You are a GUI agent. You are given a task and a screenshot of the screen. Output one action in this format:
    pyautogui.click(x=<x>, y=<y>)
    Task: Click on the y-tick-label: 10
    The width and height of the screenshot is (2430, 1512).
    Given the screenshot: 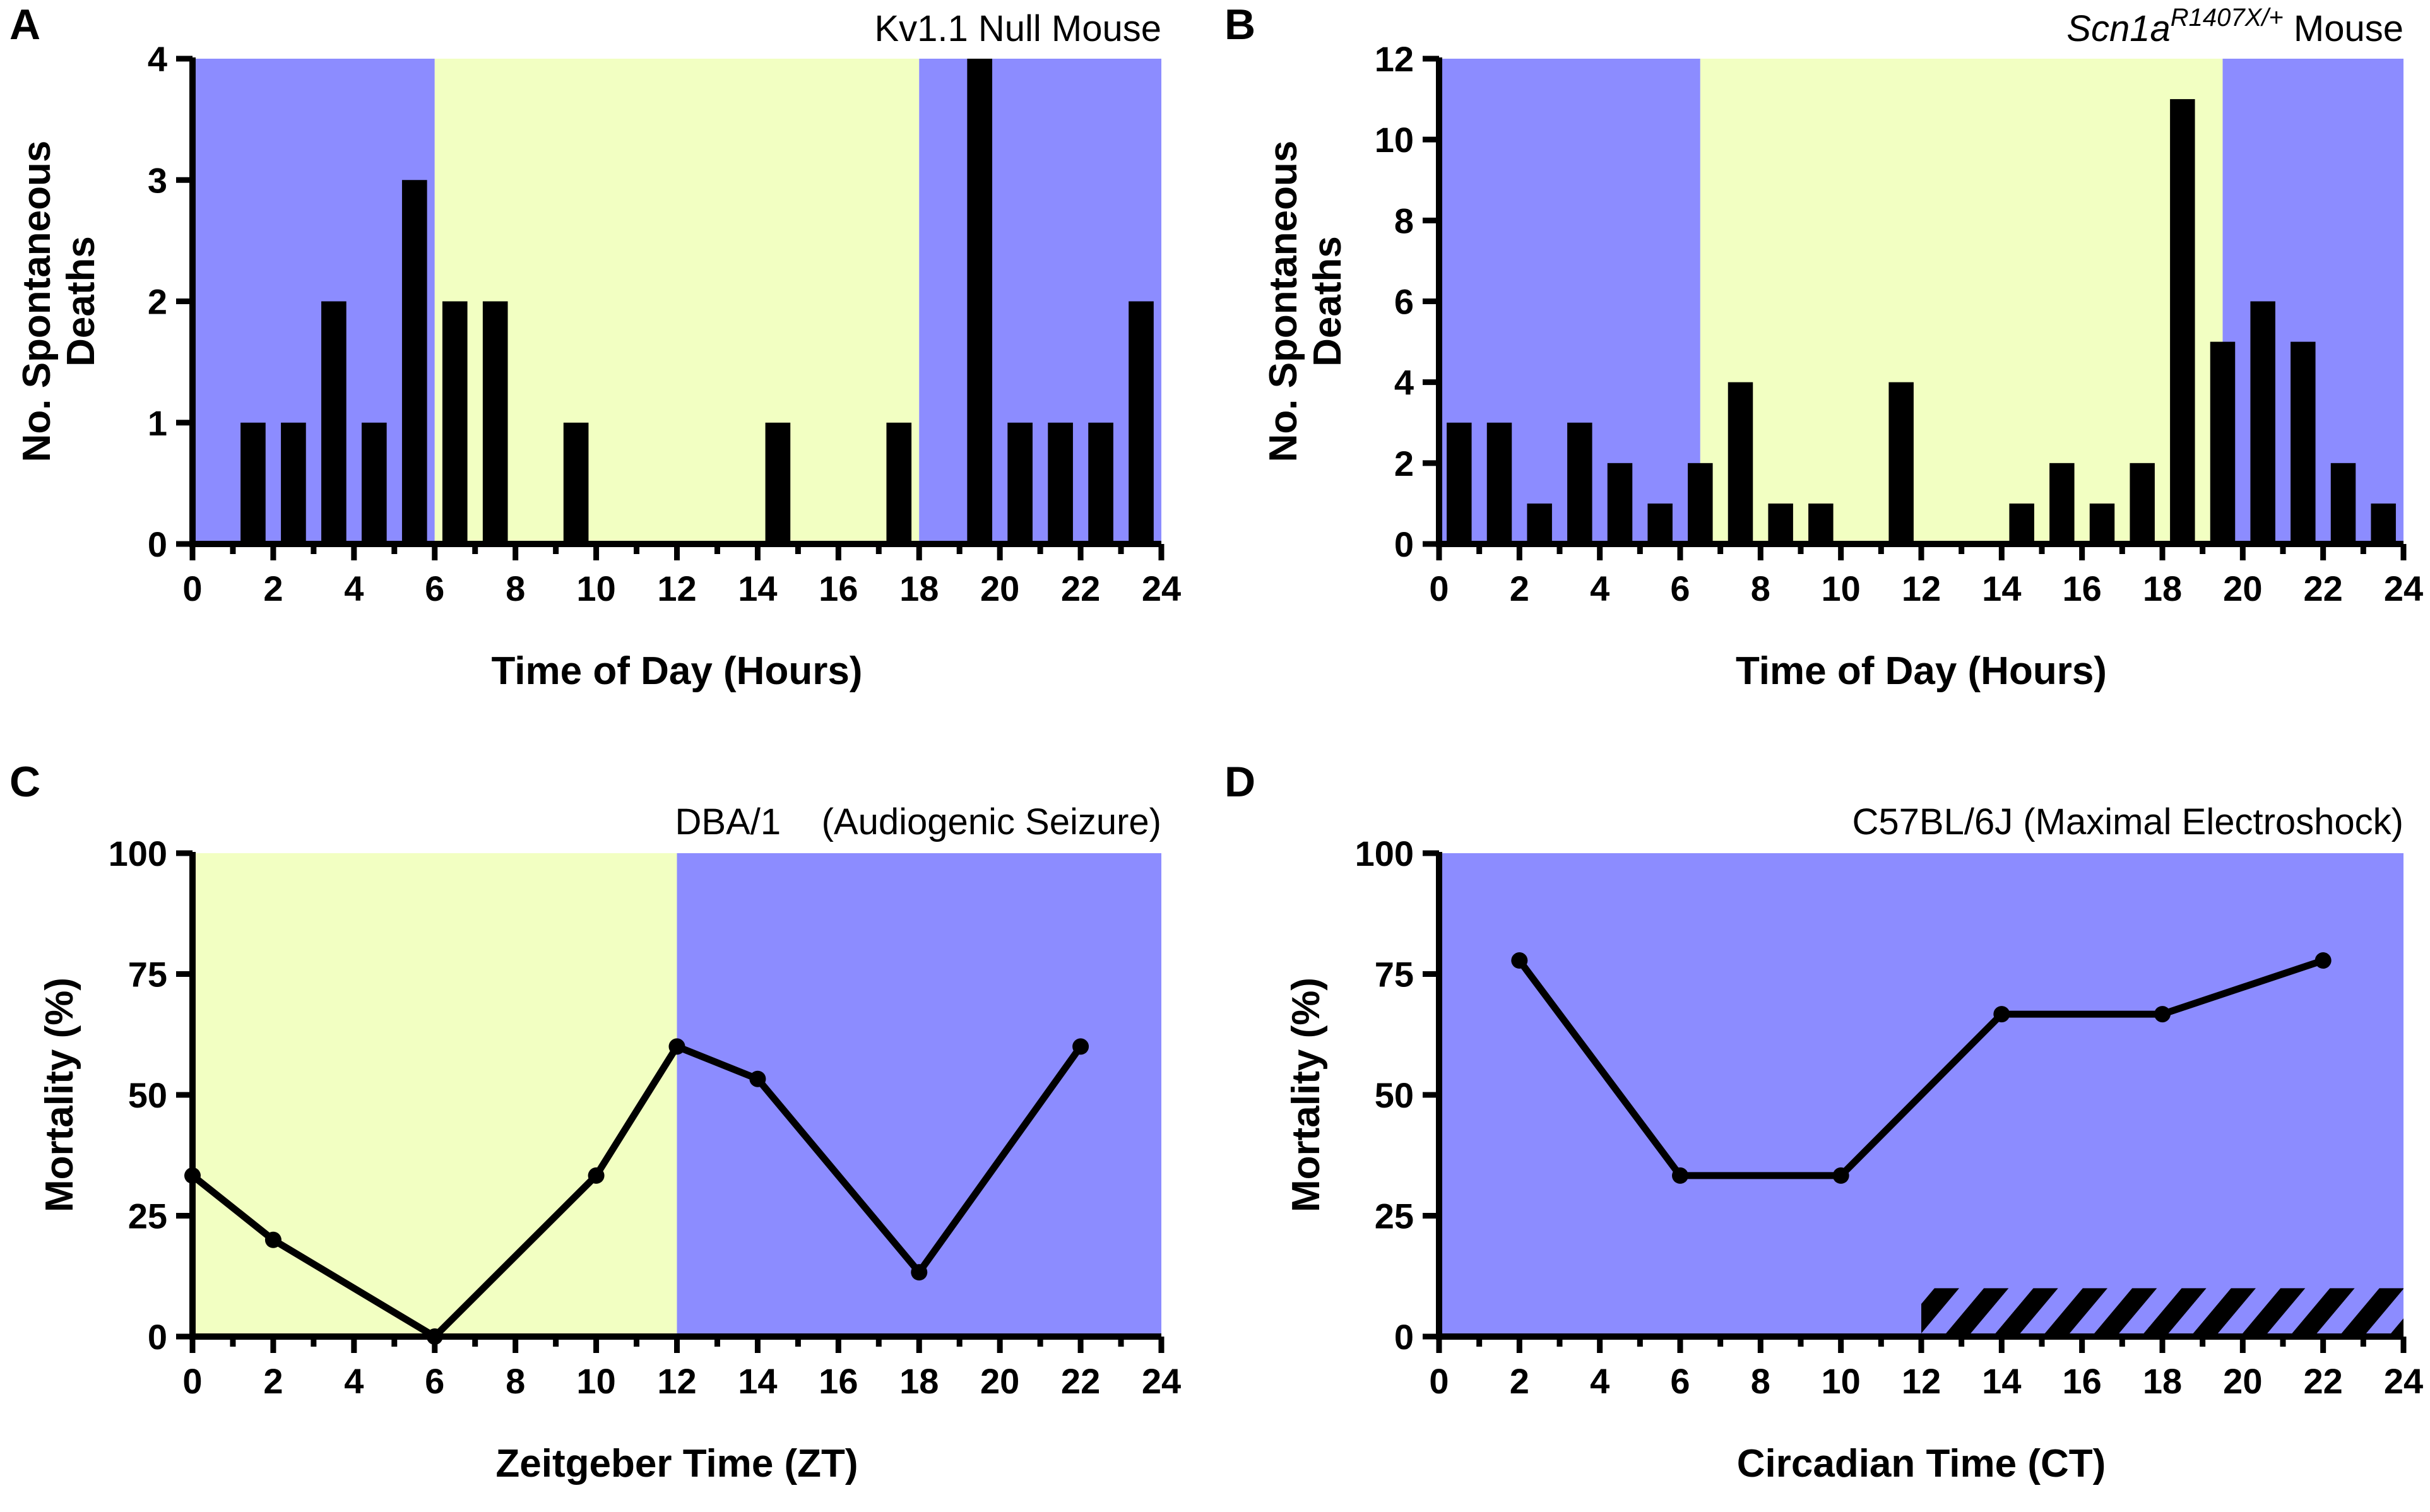 What is the action you would take?
    pyautogui.click(x=1394, y=140)
    